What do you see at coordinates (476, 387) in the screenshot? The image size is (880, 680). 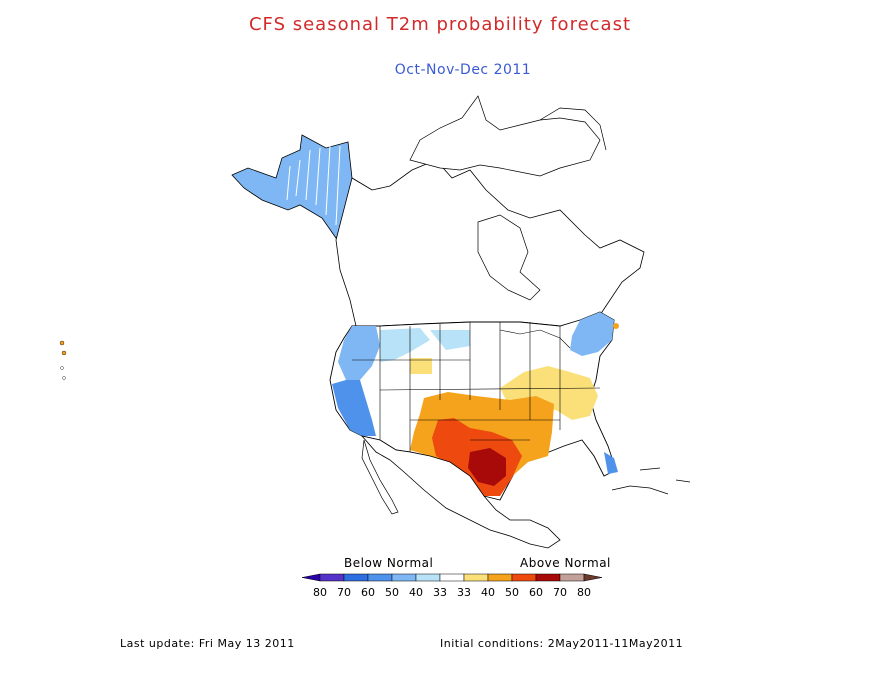 I see `state-borders` at bounding box center [476, 387].